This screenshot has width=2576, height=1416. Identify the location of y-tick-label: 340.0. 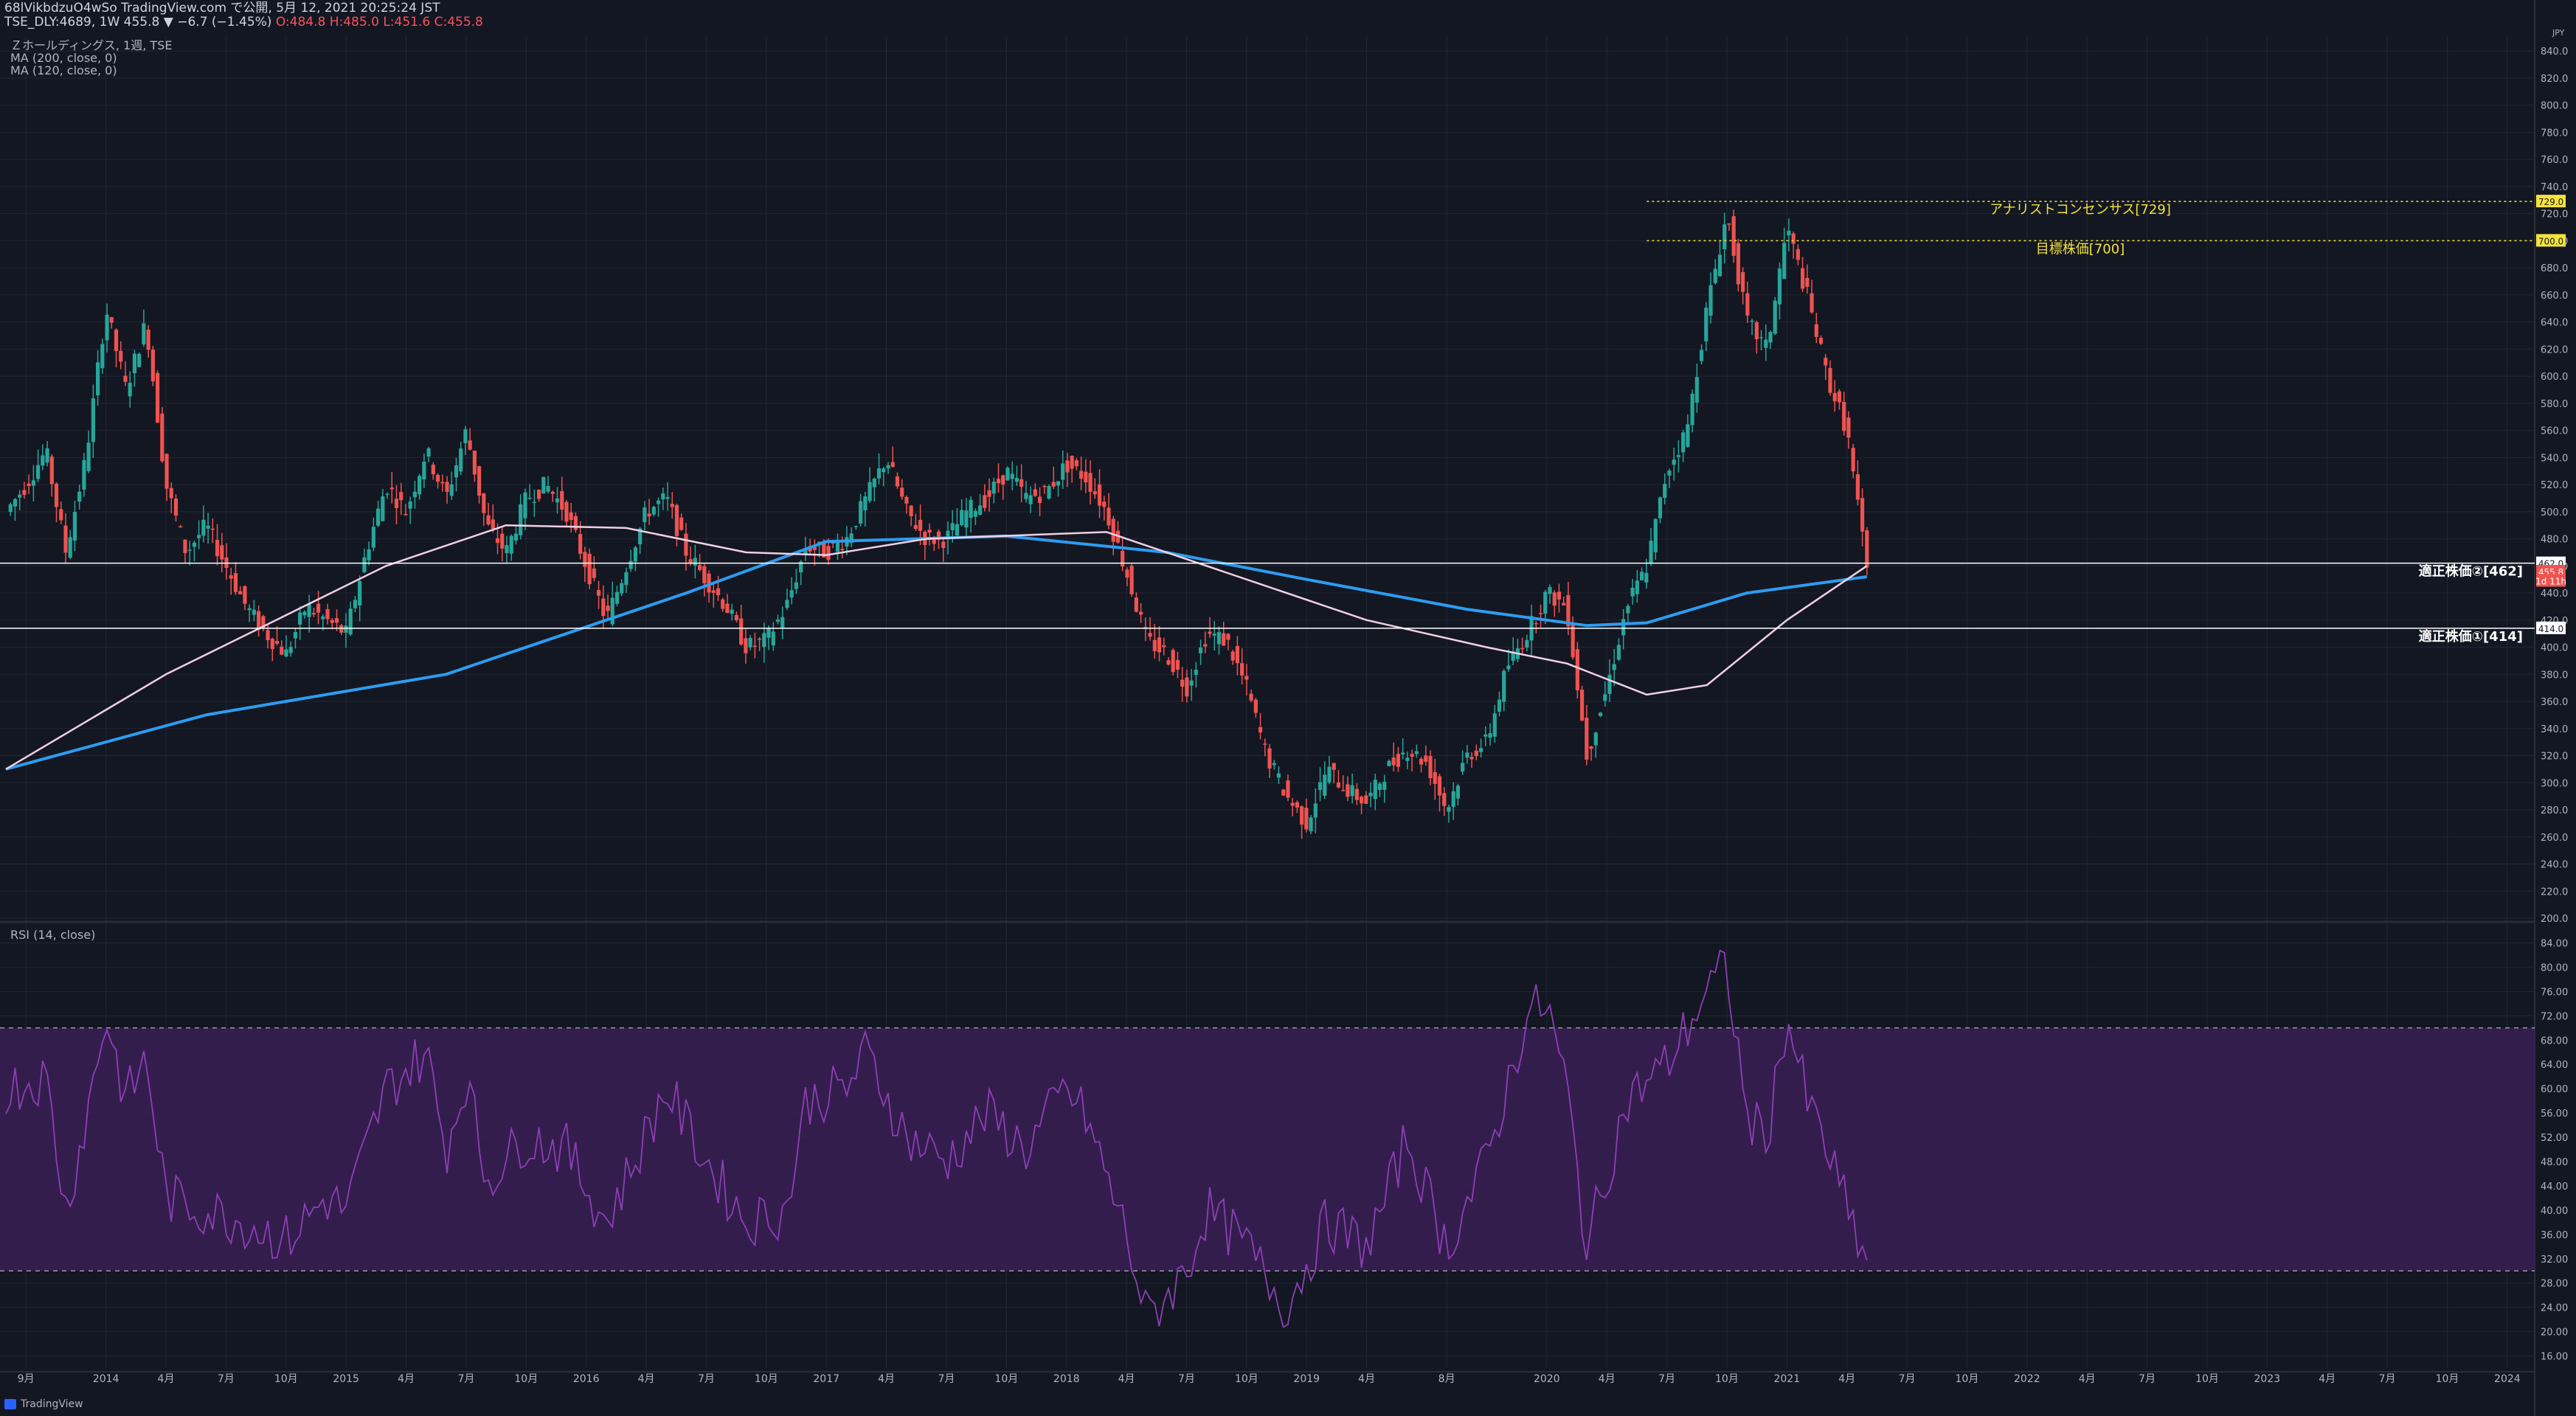
(2554, 729).